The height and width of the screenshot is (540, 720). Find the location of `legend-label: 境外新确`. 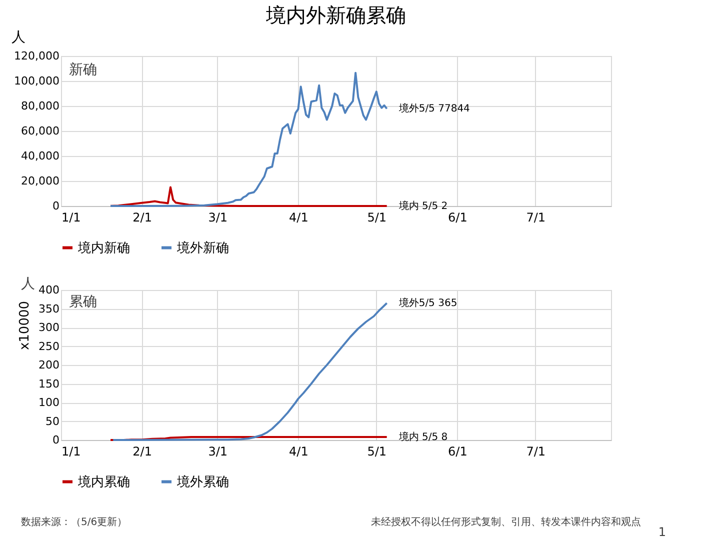

legend-label: 境外新确 is located at coordinates (202, 248).